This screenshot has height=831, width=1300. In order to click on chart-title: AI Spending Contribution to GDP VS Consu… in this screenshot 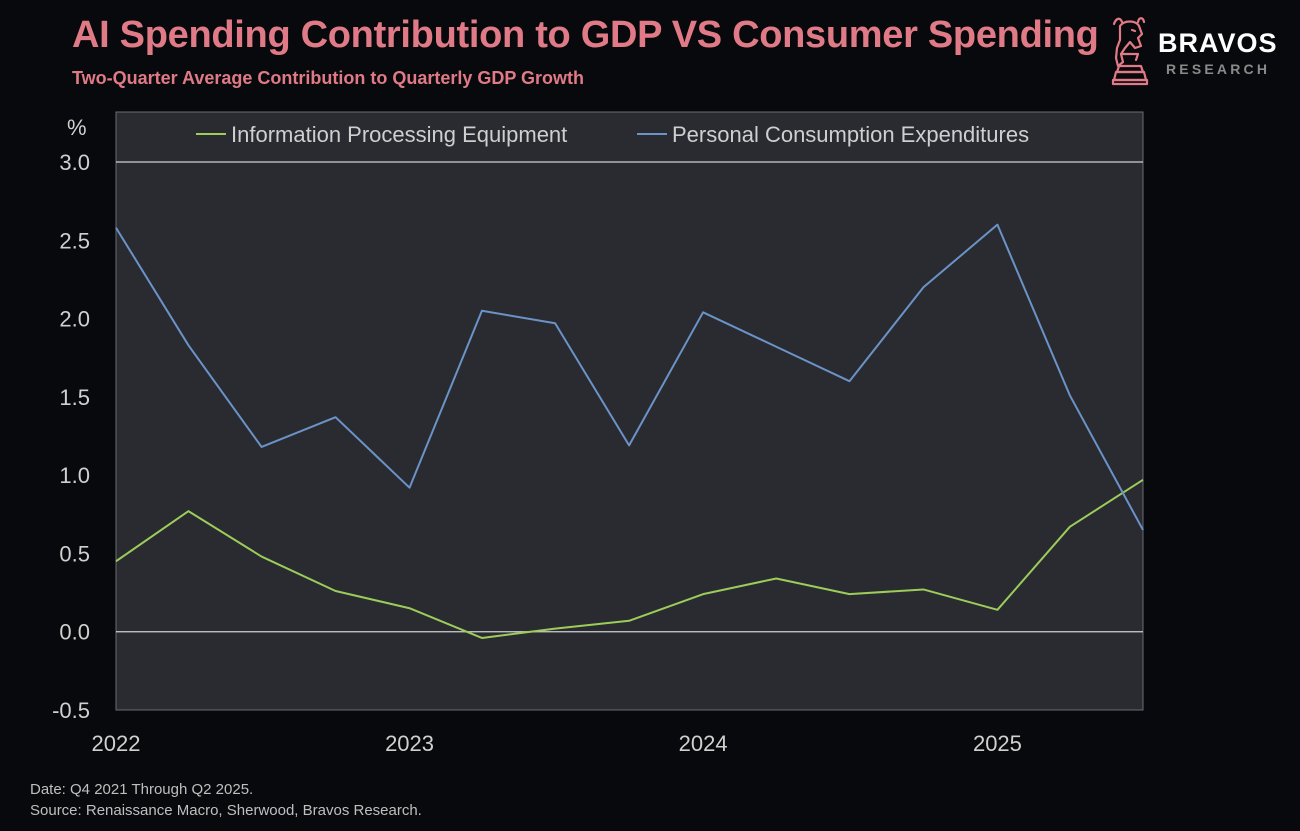, I will do `click(585, 35)`.